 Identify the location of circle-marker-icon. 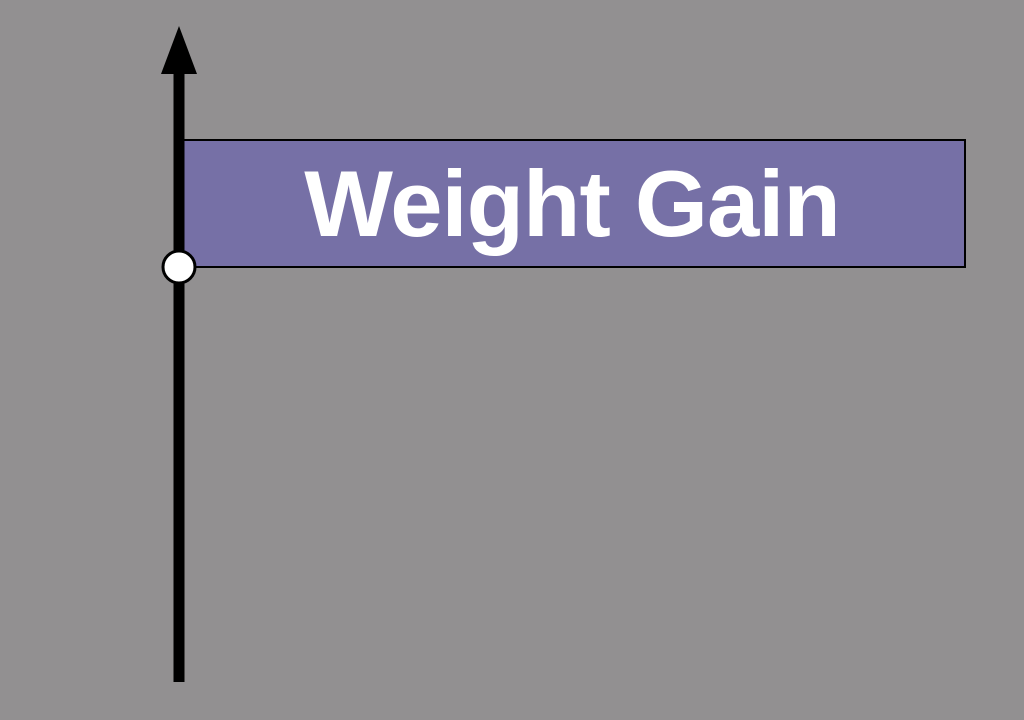
(179, 267).